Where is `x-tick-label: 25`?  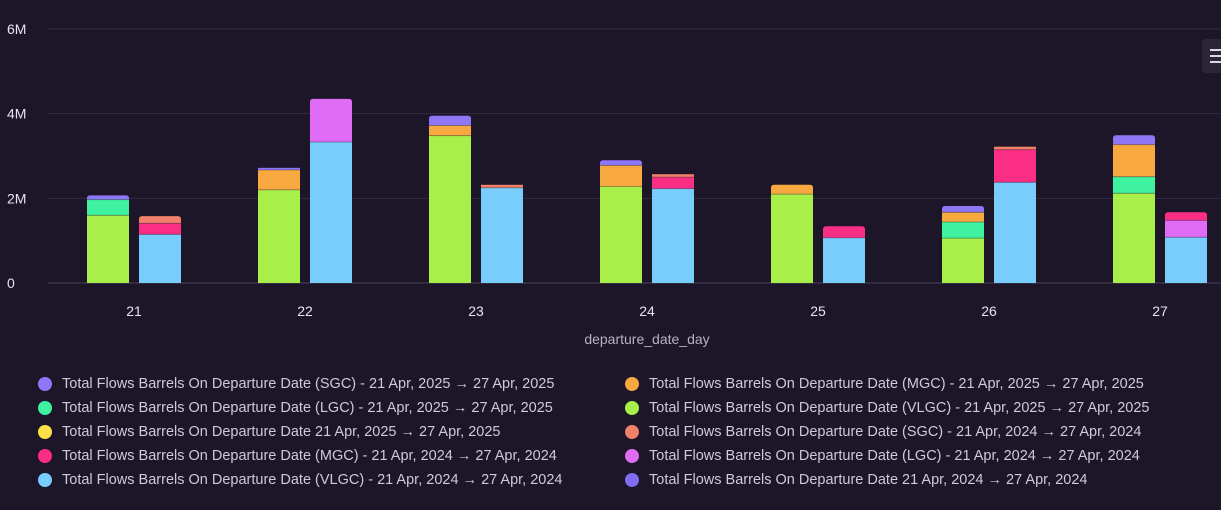
x-tick-label: 25 is located at coordinates (818, 311).